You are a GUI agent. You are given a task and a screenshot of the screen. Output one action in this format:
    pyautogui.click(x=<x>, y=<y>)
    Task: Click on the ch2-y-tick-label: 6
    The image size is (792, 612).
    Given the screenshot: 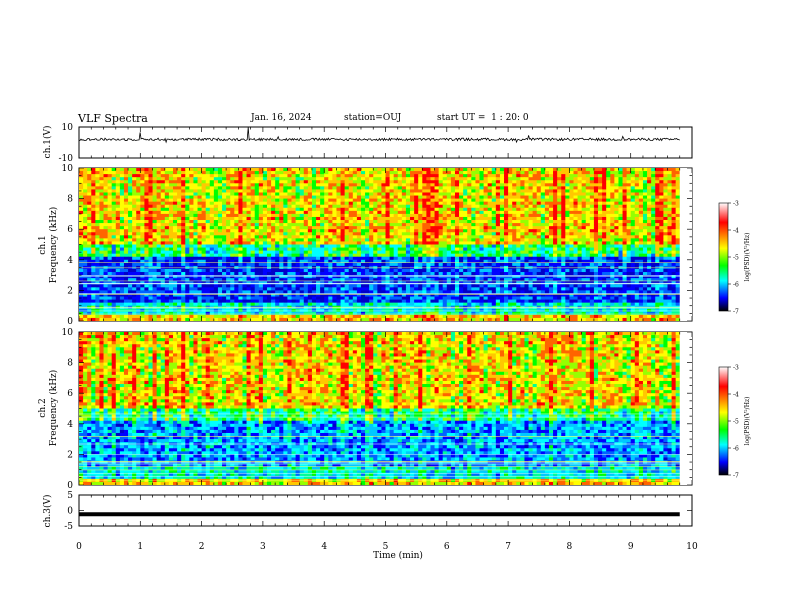 What is the action you would take?
    pyautogui.click(x=70, y=394)
    